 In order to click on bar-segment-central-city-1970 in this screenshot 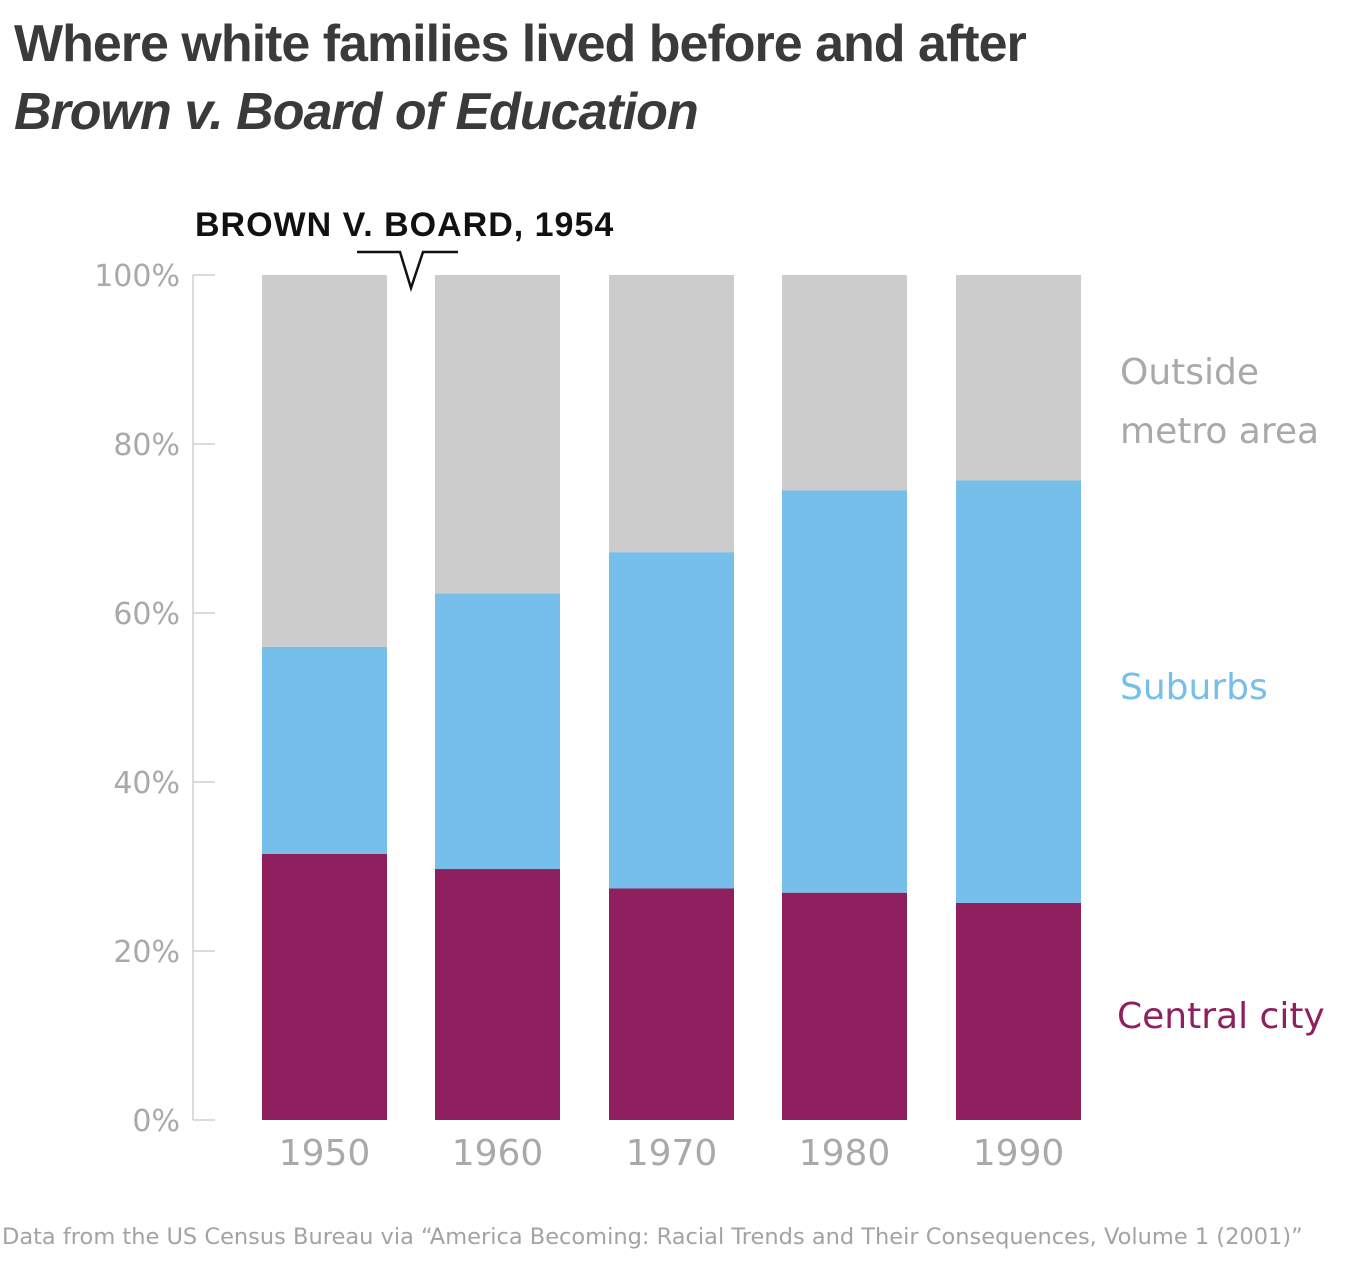, I will do `click(671, 1004)`.